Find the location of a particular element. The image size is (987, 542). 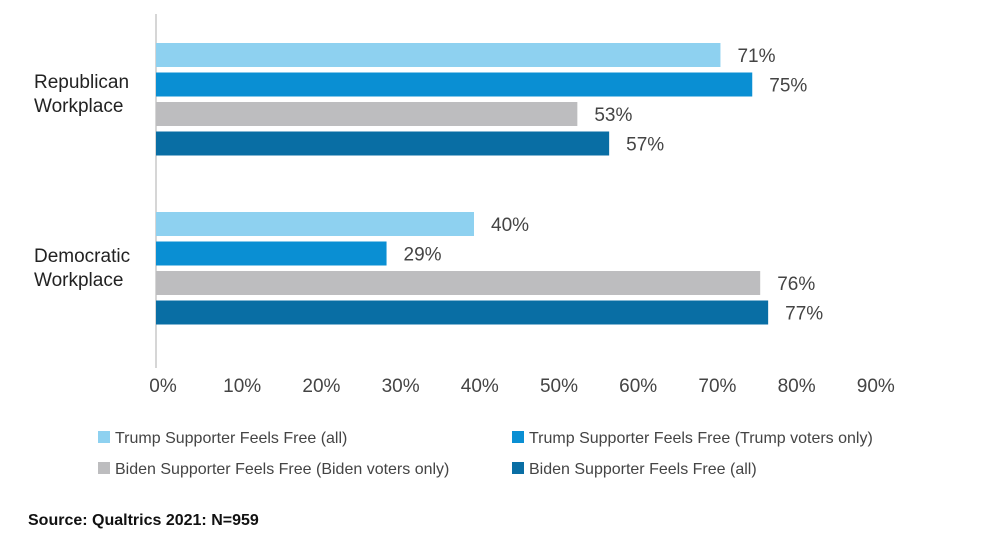

x-tick-label: 60% is located at coordinates (638, 386).